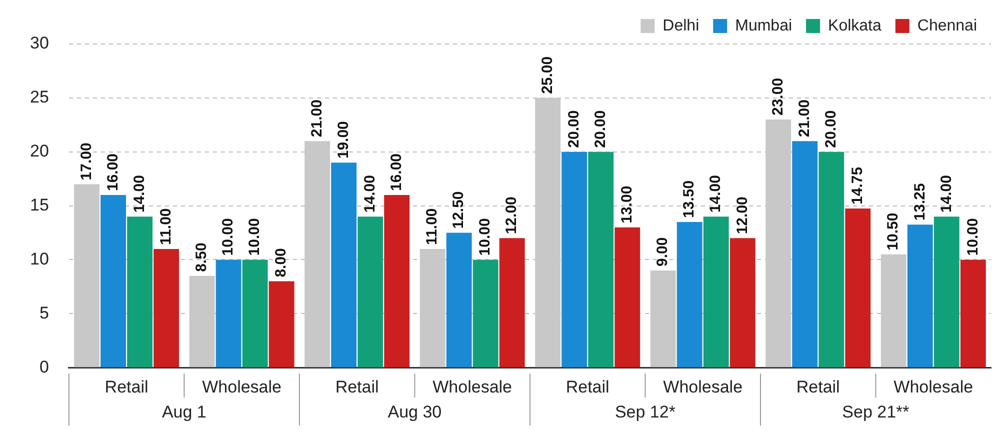 The height and width of the screenshot is (442, 997). What do you see at coordinates (281, 263) in the screenshot?
I see `data-label: 8.00` at bounding box center [281, 263].